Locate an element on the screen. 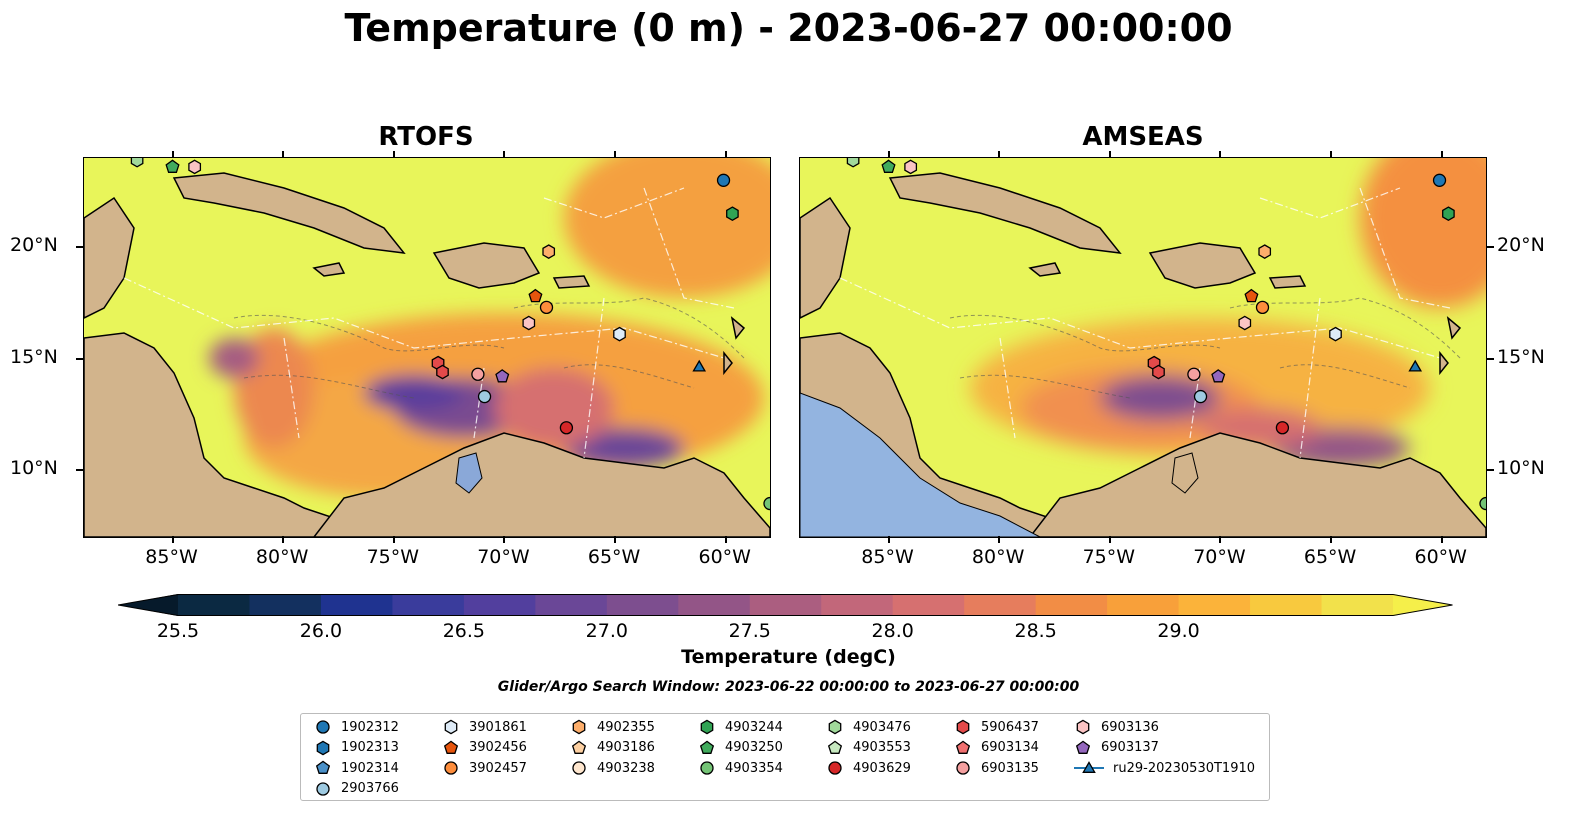 This screenshot has width=1577, height=827. lake-maracaibo-rtofs is located at coordinates (469, 473).